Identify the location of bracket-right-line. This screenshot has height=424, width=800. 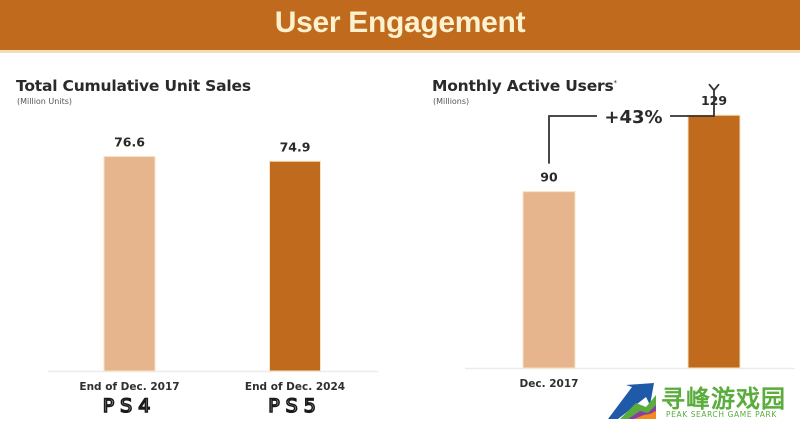
(692, 103).